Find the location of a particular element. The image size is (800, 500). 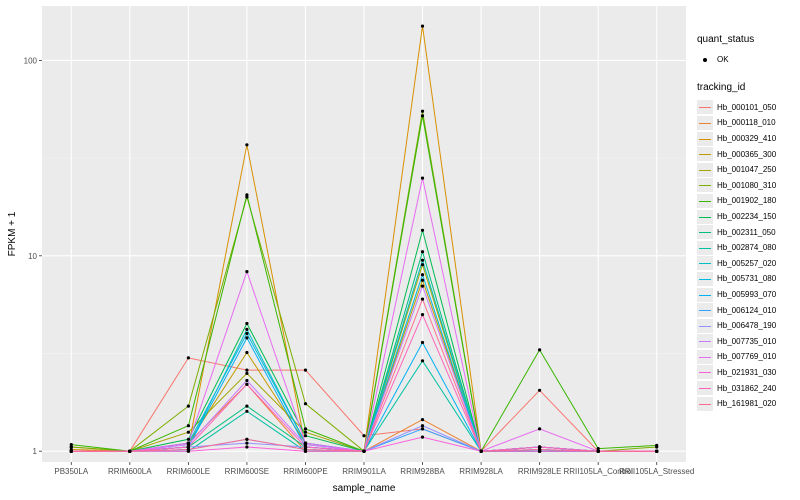

legend-label: Hb_000101_050 is located at coordinates (747, 107).